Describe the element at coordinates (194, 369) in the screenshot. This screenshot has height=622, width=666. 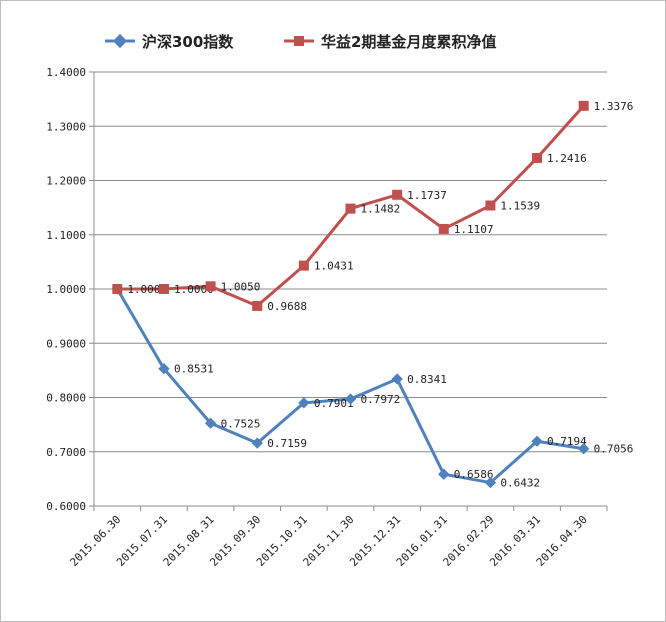
I see `data-label: 0.8531` at that location.